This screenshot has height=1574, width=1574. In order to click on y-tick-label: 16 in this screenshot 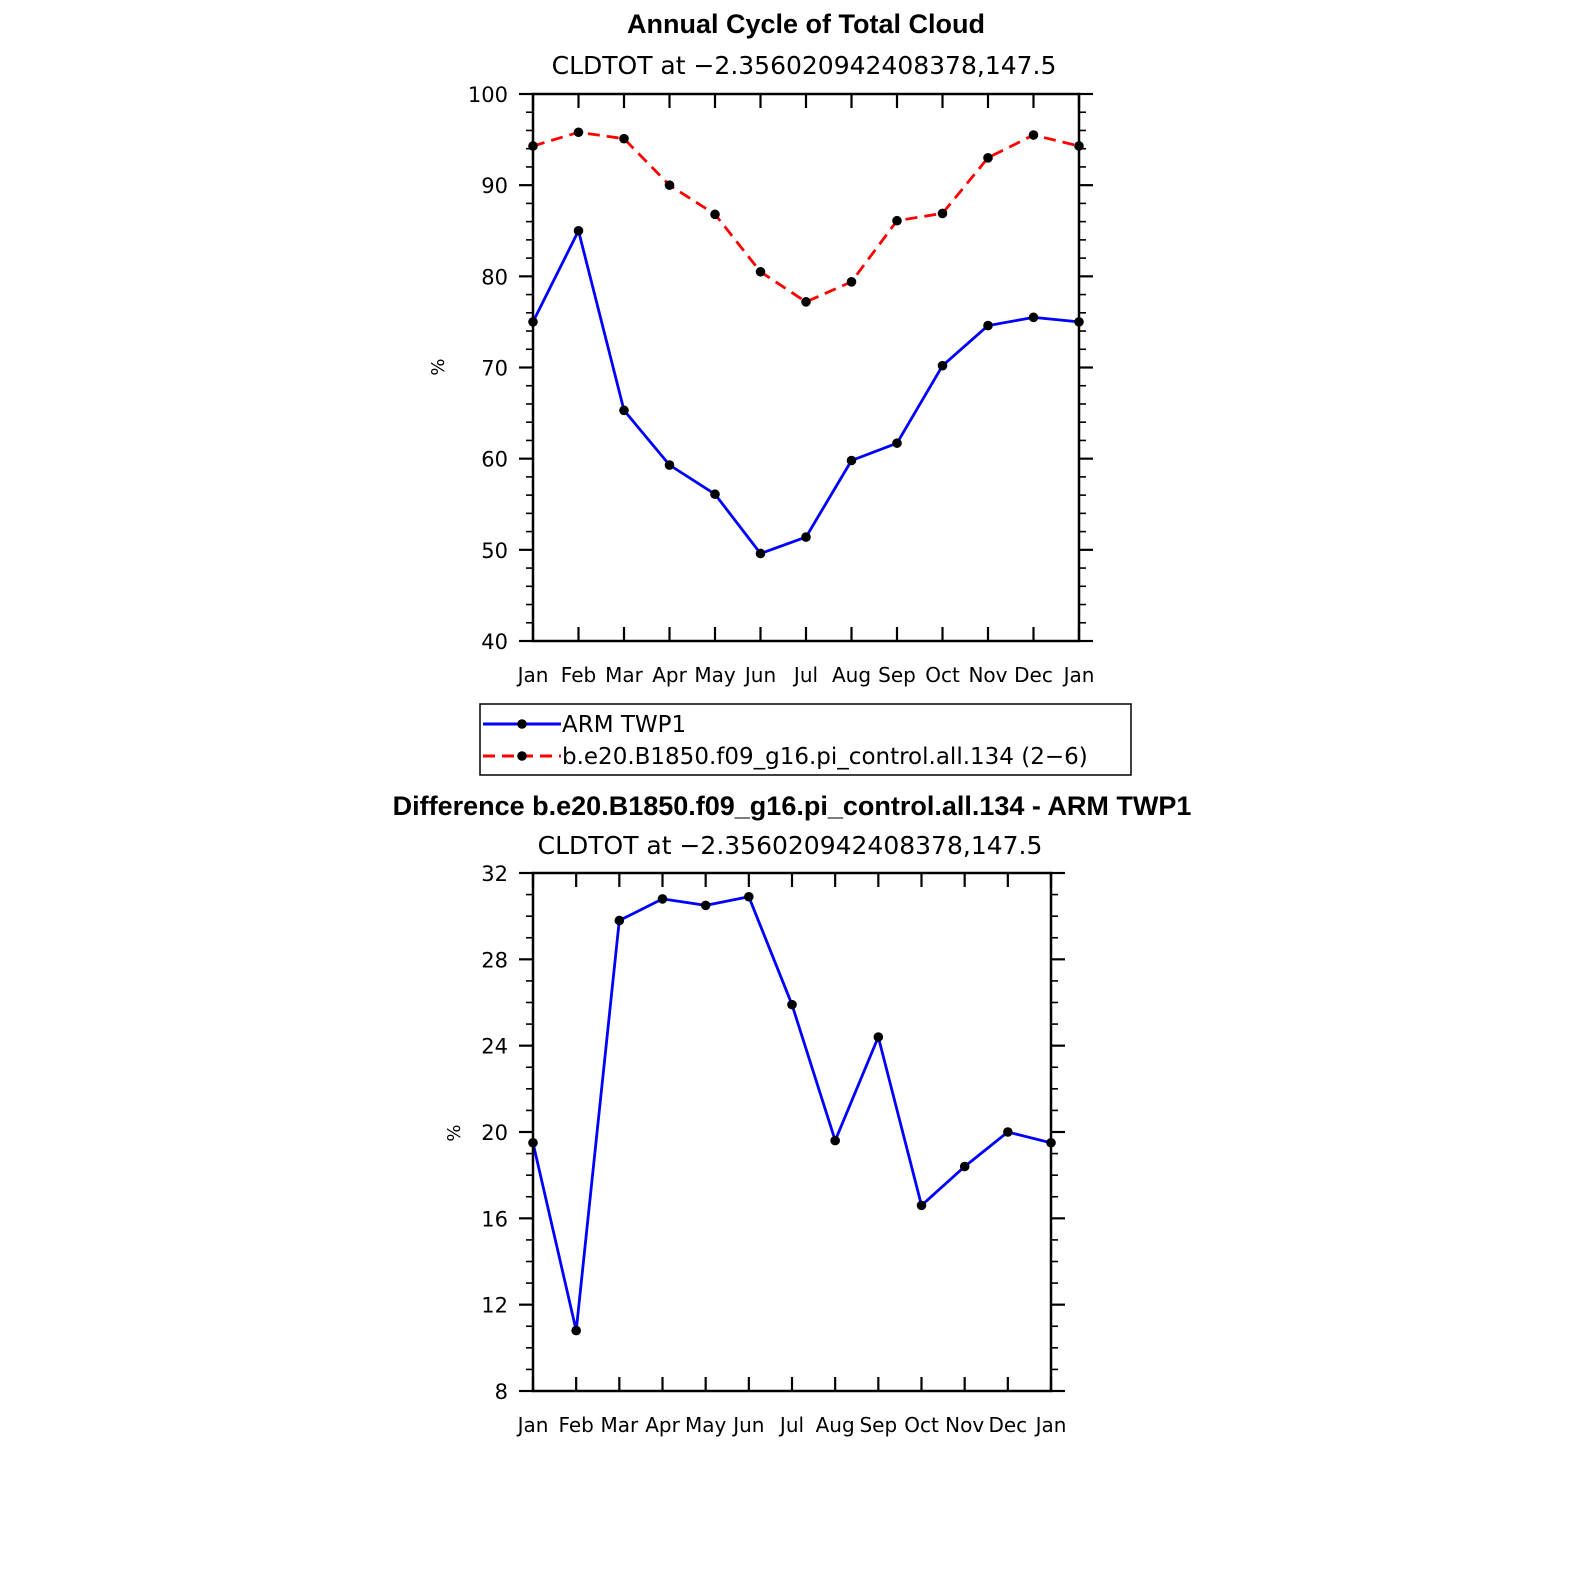, I will do `click(494, 1219)`.